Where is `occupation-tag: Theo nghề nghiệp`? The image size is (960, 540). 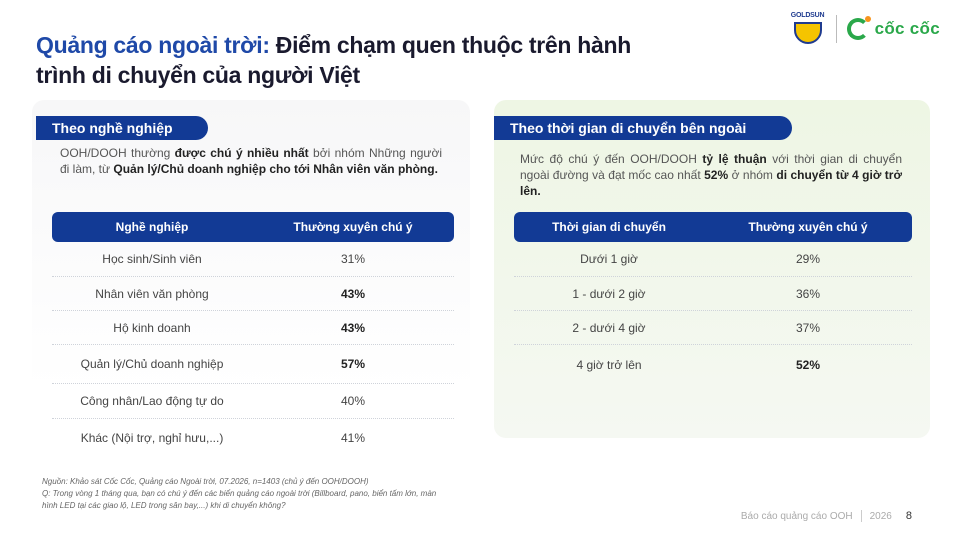 occupation-tag: Theo nghề nghiệp is located at coordinates (122, 128).